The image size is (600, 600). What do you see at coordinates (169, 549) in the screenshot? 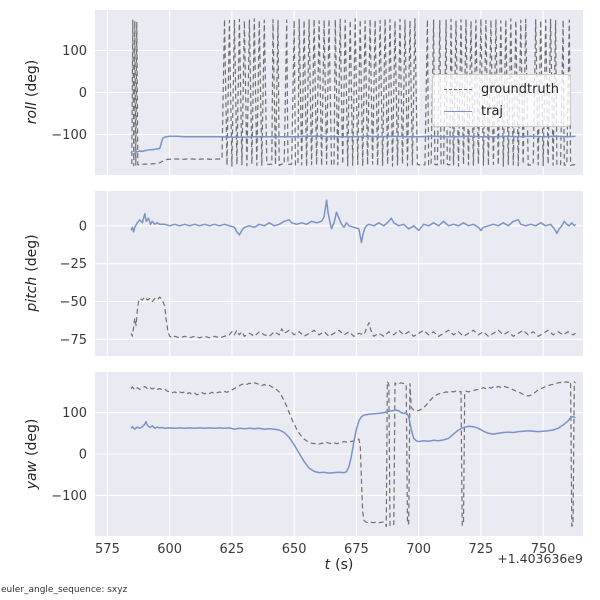
I see `tick-label: 600` at bounding box center [169, 549].